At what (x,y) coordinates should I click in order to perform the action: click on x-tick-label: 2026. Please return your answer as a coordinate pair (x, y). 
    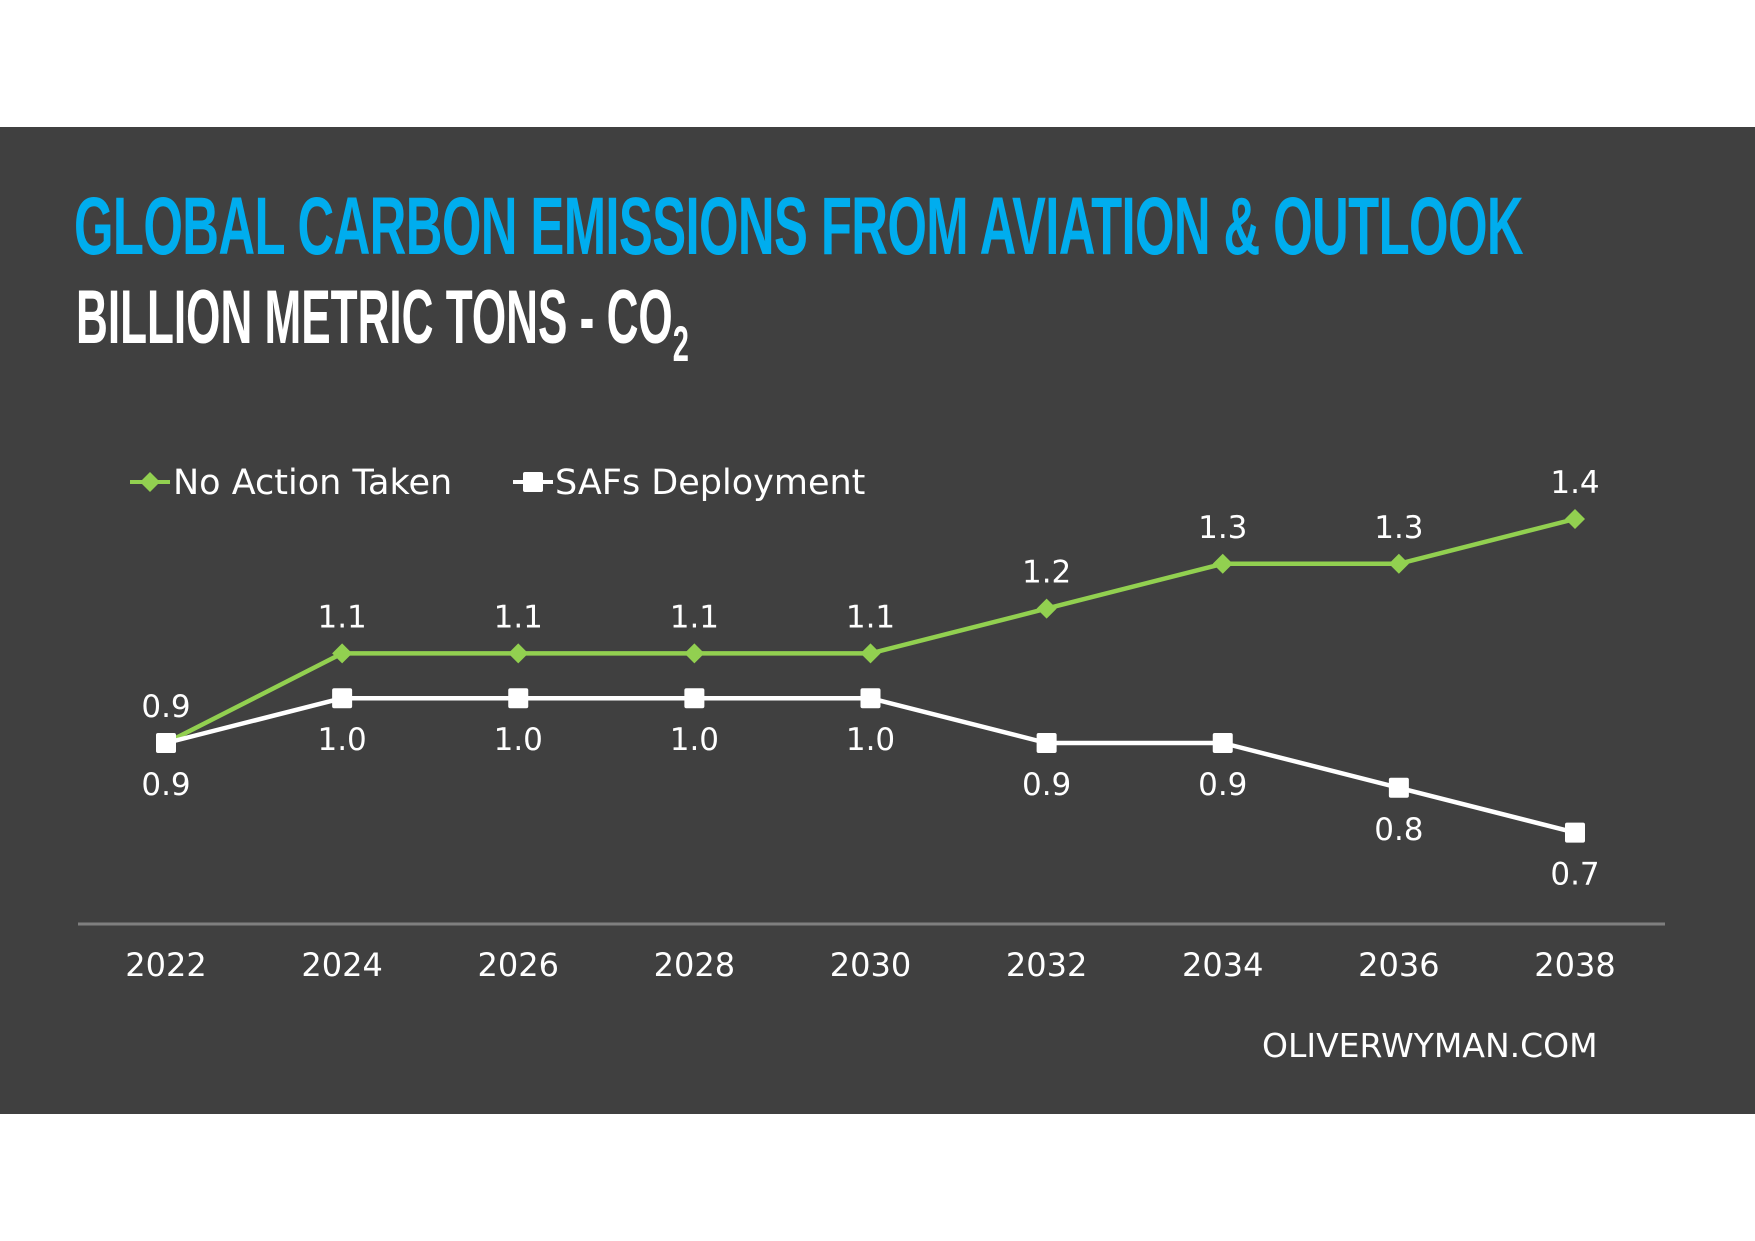
    Looking at the image, I should click on (518, 965).